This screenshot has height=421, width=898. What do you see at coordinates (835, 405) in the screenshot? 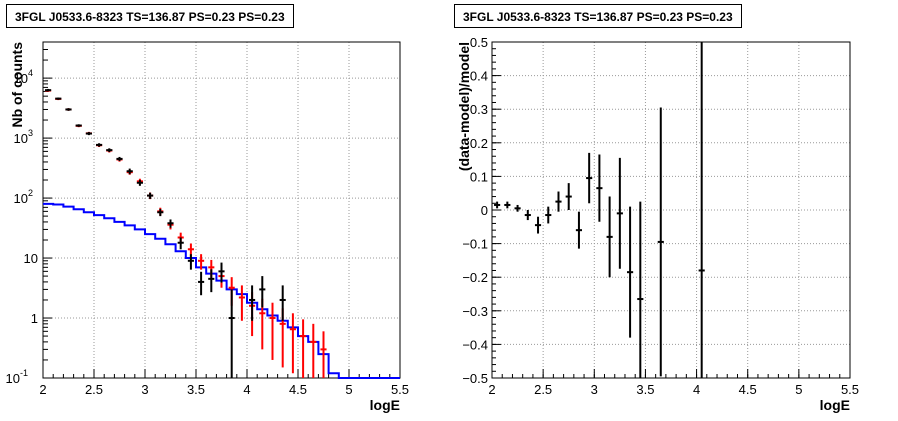
I see `right-x-axis-label: logE` at bounding box center [835, 405].